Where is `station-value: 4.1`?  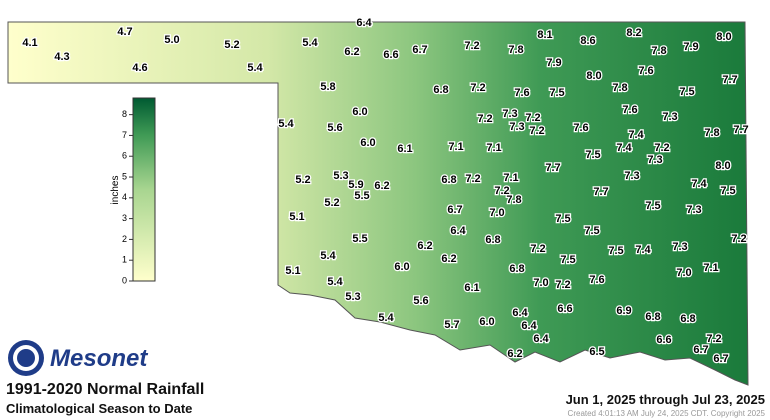 station-value: 4.1 is located at coordinates (29, 43).